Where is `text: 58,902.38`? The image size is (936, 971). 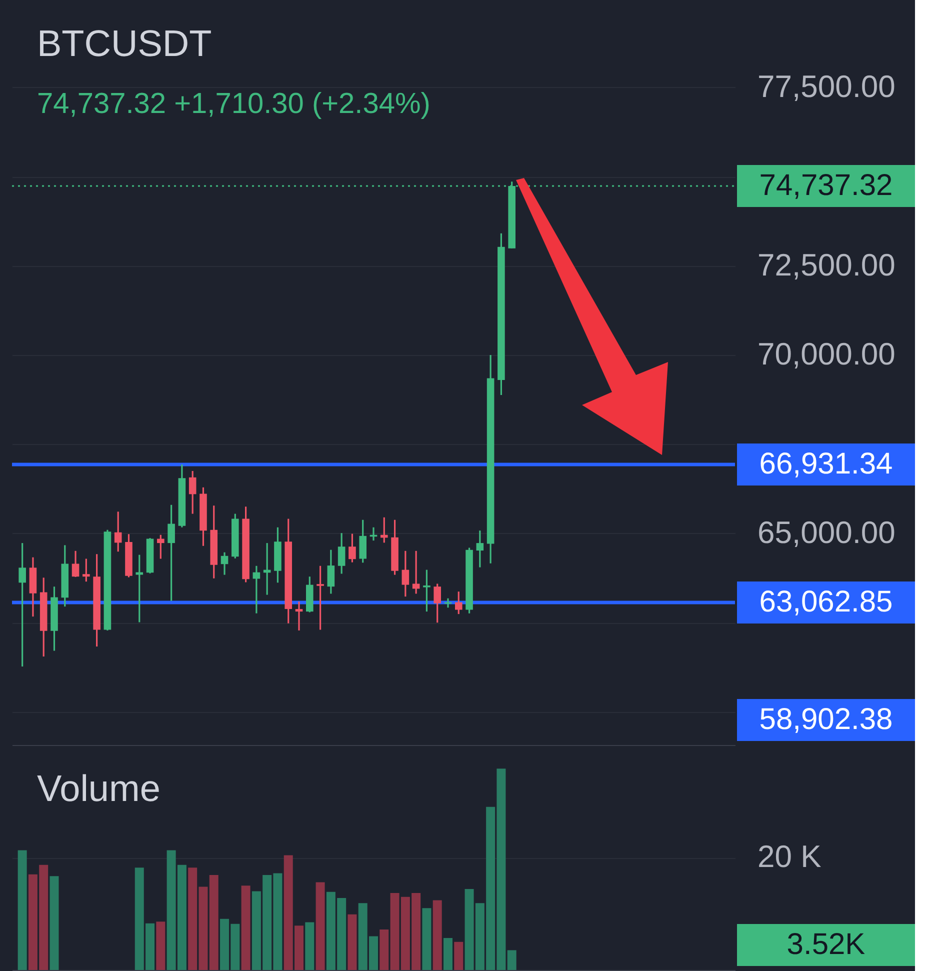
text: 58,902.38 is located at coordinates (826, 719).